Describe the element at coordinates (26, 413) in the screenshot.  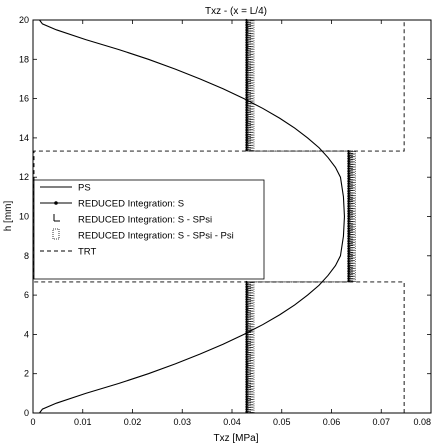
I see `y-tick-label: 0` at that location.